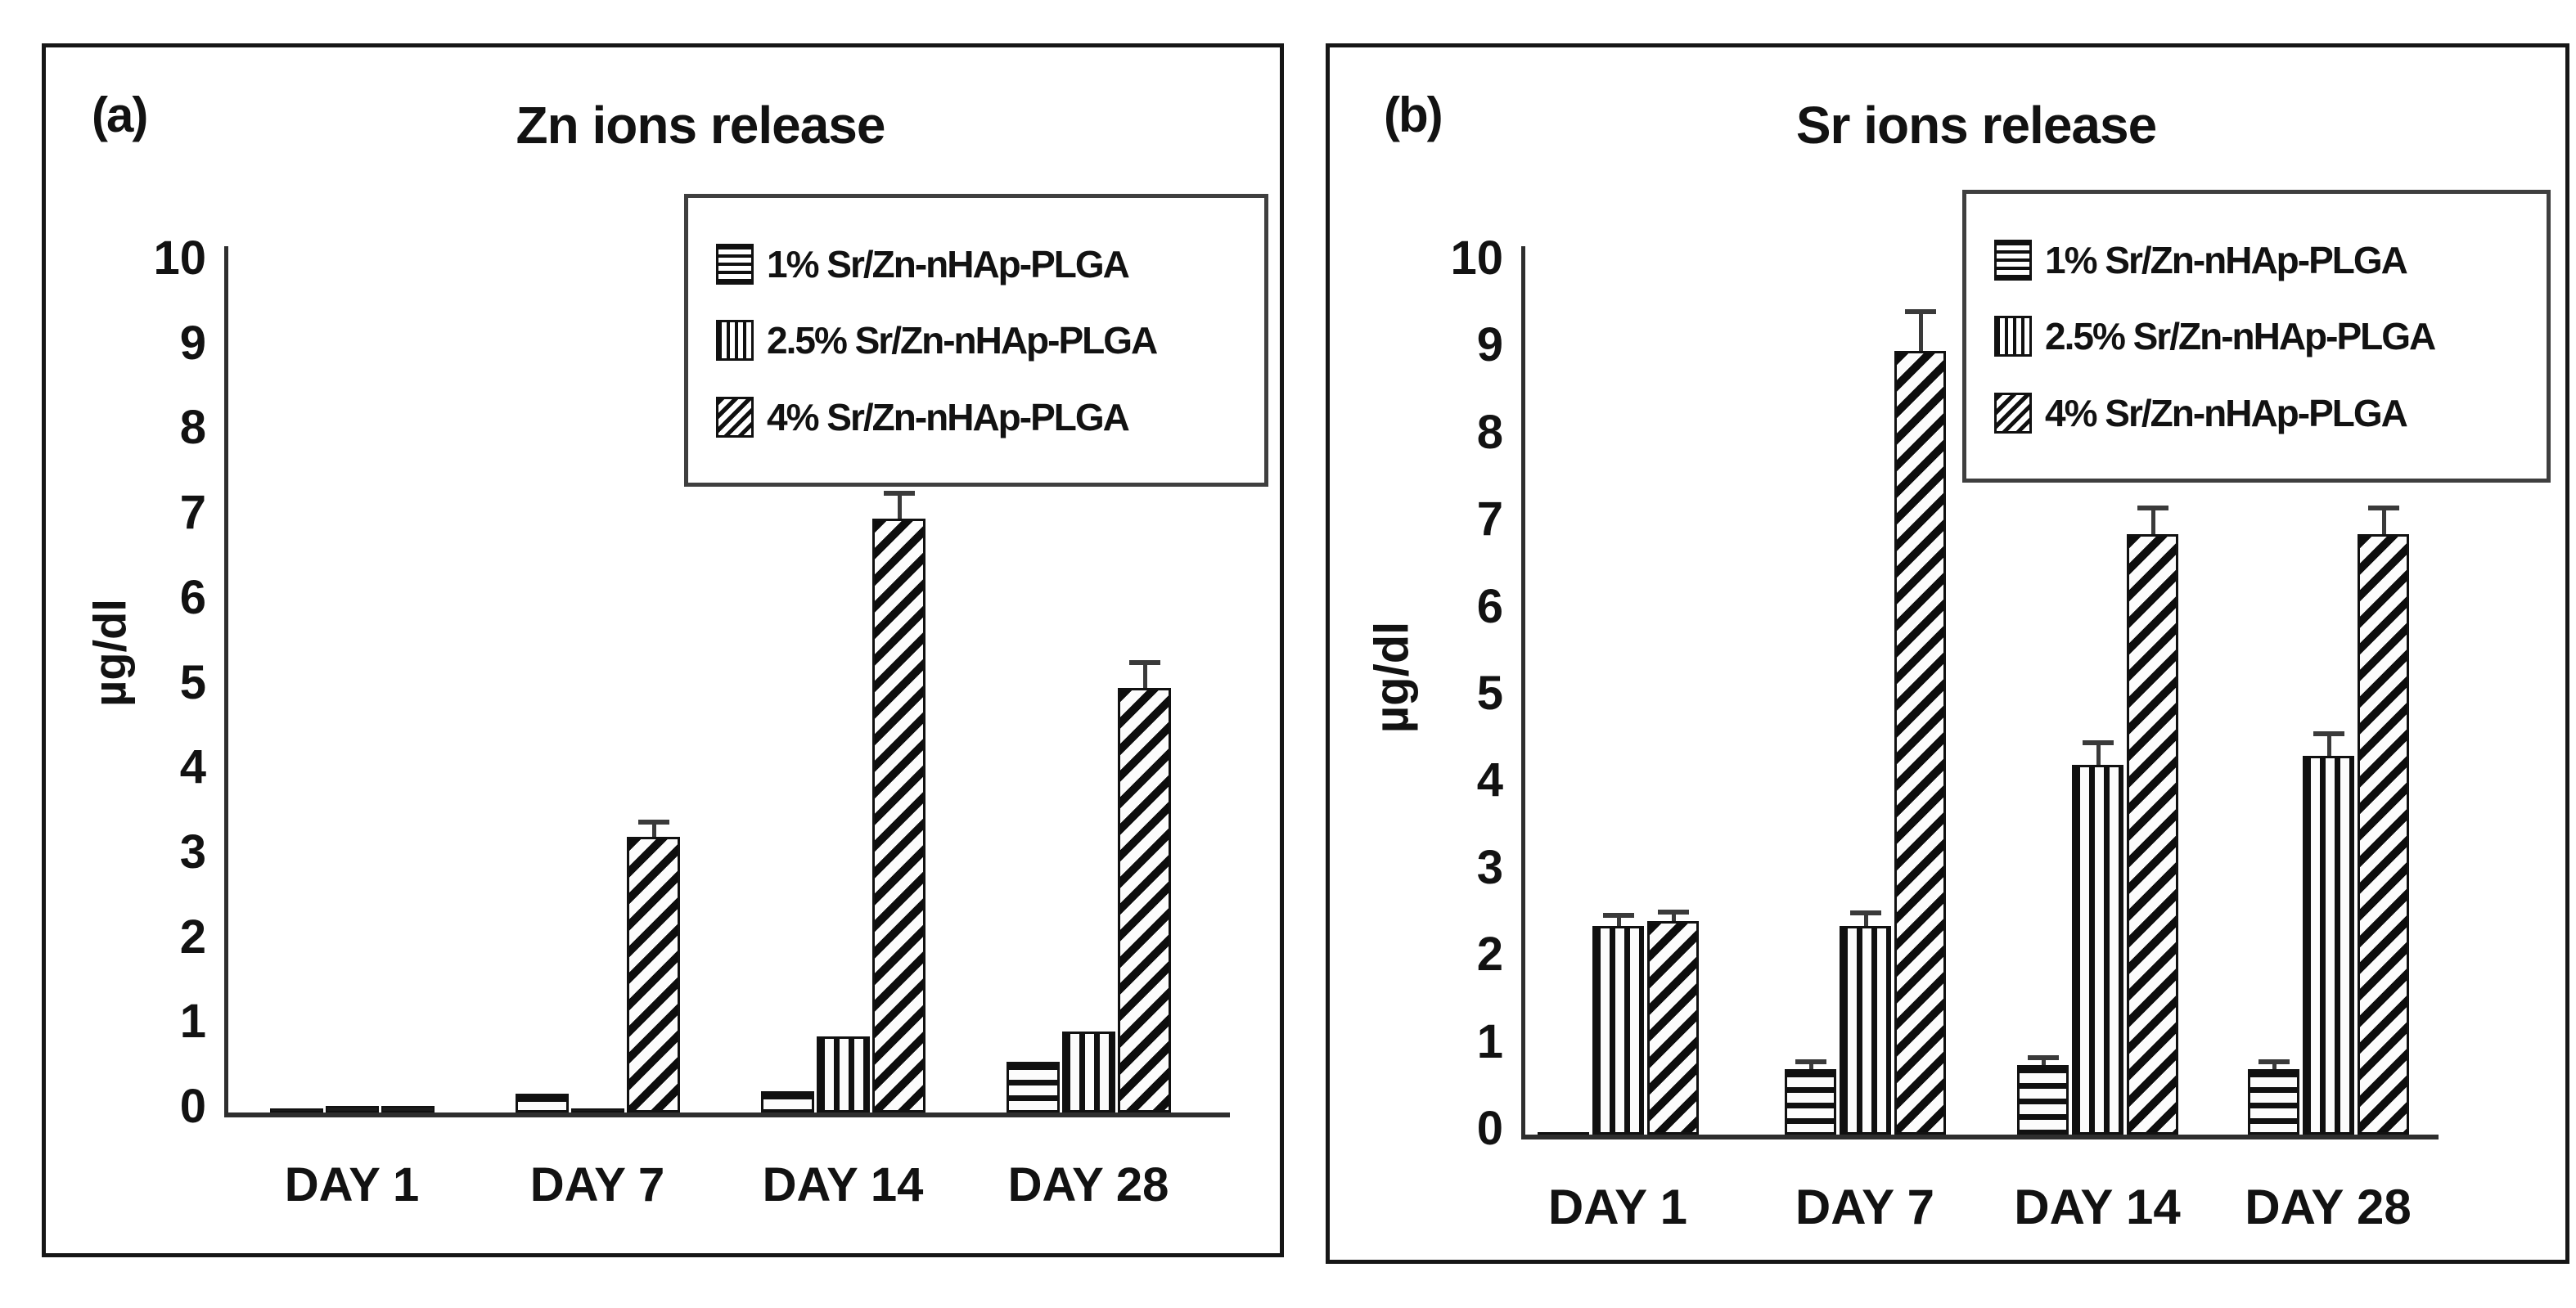  What do you see at coordinates (192, 767) in the screenshot?
I see `y-tick-label: 4` at bounding box center [192, 767].